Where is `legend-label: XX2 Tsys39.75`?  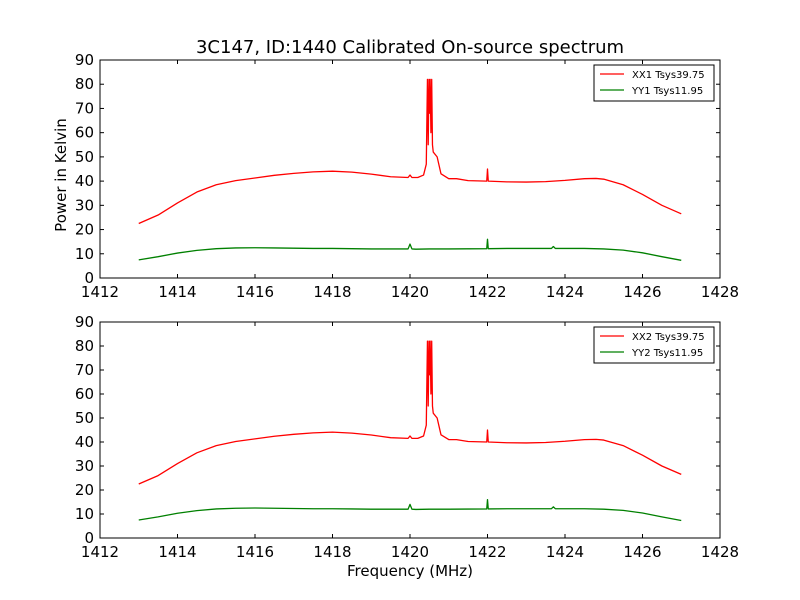
legend-label: XX2 Tsys39.75 is located at coordinates (668, 337).